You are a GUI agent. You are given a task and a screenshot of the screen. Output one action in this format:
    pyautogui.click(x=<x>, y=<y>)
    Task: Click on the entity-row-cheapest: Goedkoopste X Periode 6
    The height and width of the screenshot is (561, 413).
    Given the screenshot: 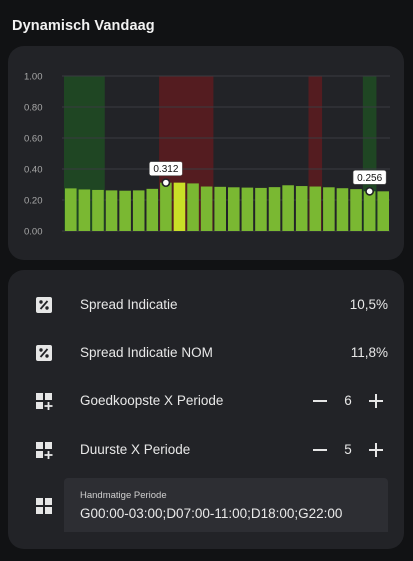 What is the action you would take?
    pyautogui.click(x=206, y=401)
    